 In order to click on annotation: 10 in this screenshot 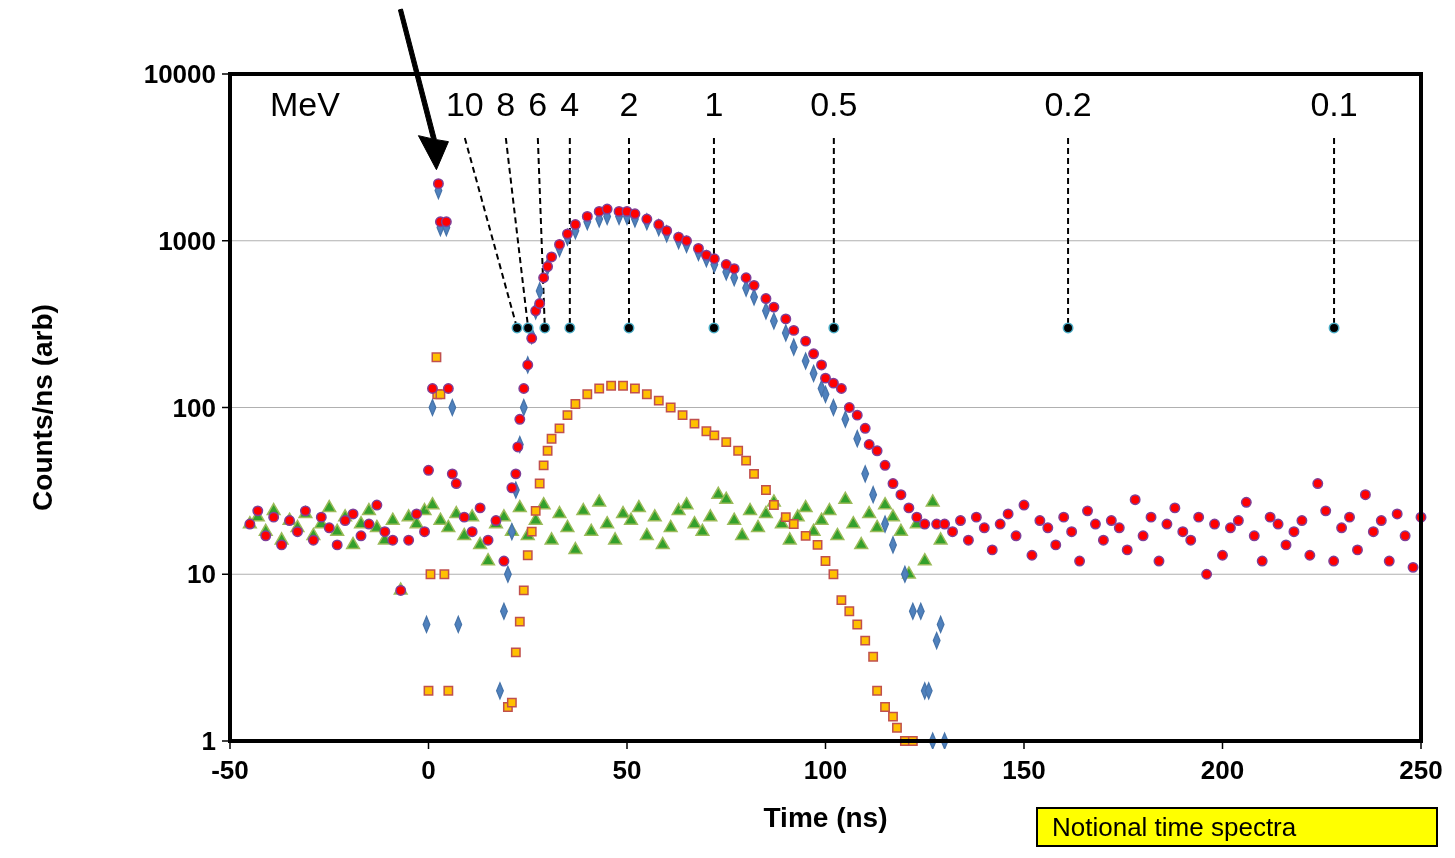, I will do `click(464, 104)`.